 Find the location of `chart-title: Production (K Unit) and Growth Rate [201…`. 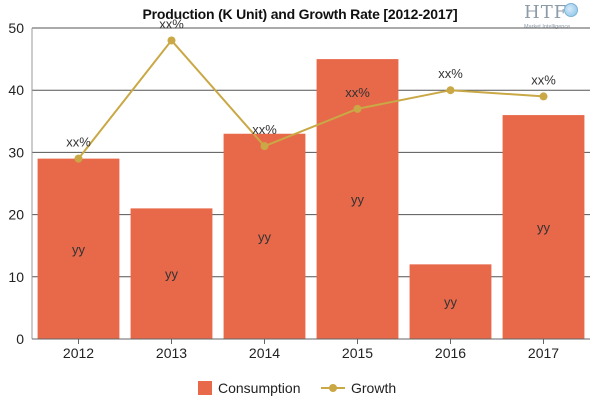

chart-title: Production (K Unit) and Growth Rate [201… is located at coordinates (300, 14).